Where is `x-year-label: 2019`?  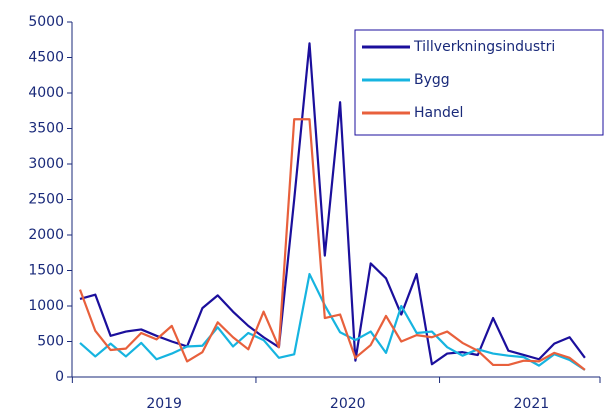
x-year-label: 2019 is located at coordinates (164, 404).